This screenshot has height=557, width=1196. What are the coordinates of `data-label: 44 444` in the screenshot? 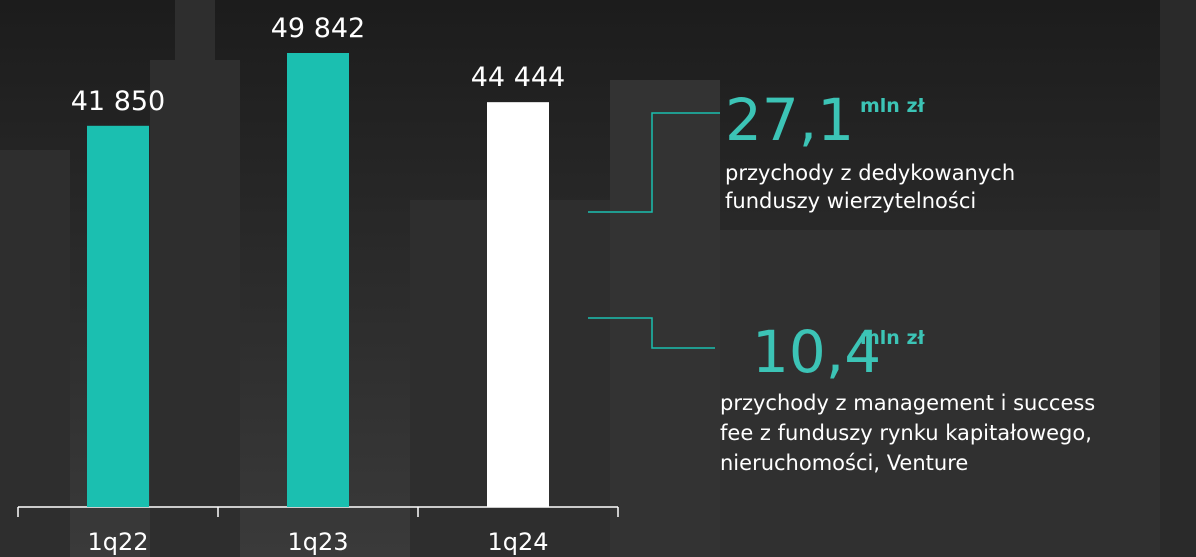 It's located at (518, 77).